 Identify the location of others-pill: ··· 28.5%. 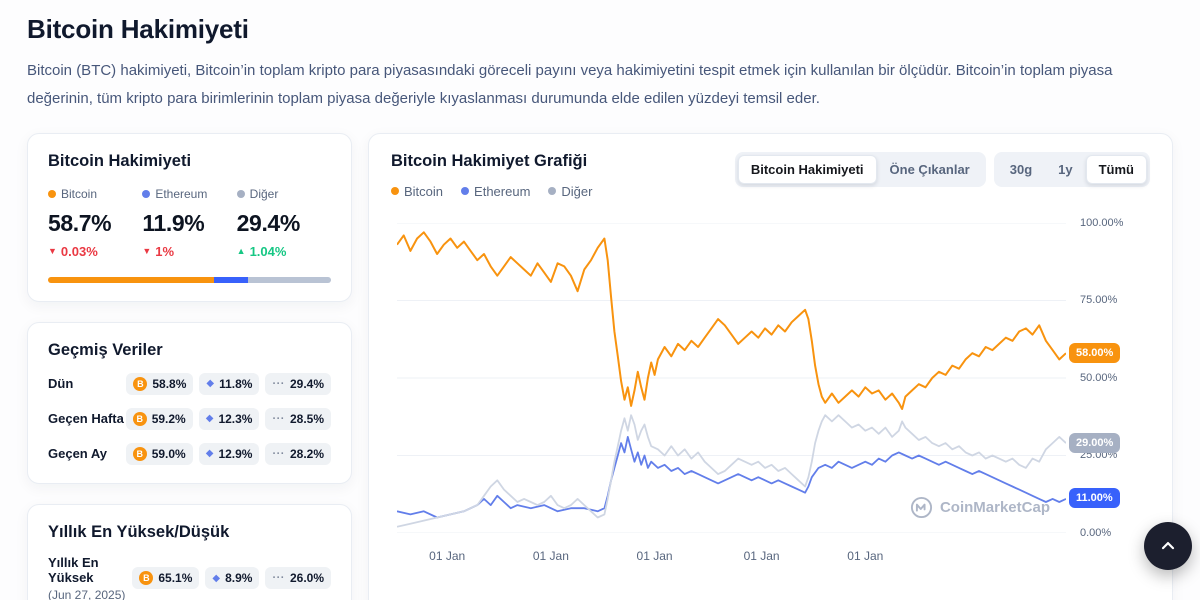
(298, 418).